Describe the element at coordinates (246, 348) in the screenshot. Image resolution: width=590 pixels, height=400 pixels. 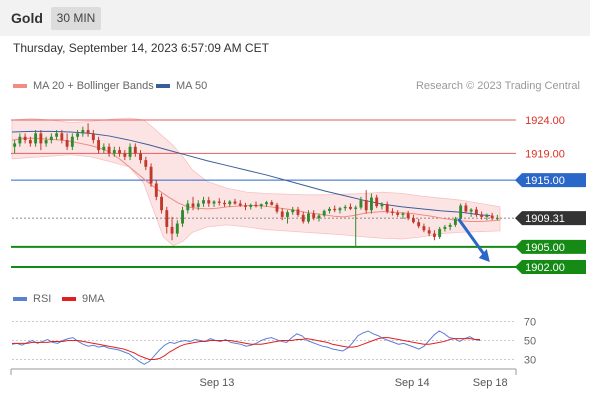
I see `rsi-ma9-line` at that location.